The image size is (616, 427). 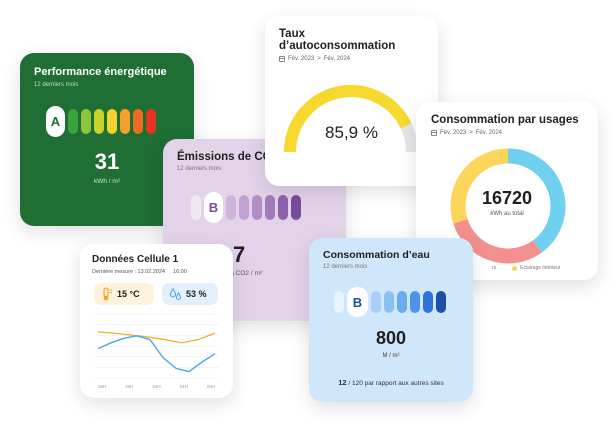 What do you see at coordinates (391, 338) in the screenshot?
I see `eau-value: 800` at bounding box center [391, 338].